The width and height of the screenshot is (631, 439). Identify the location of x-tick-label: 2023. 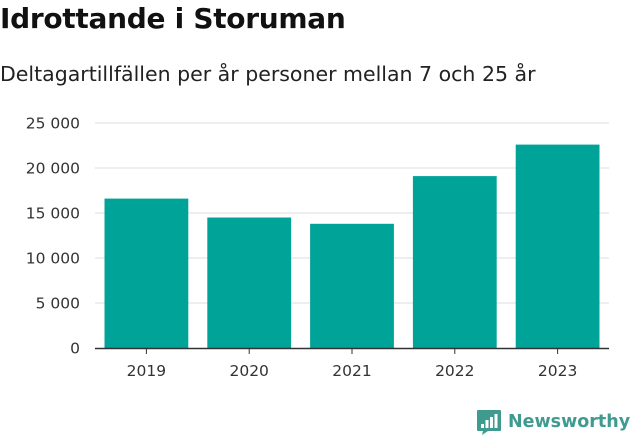
(557, 371).